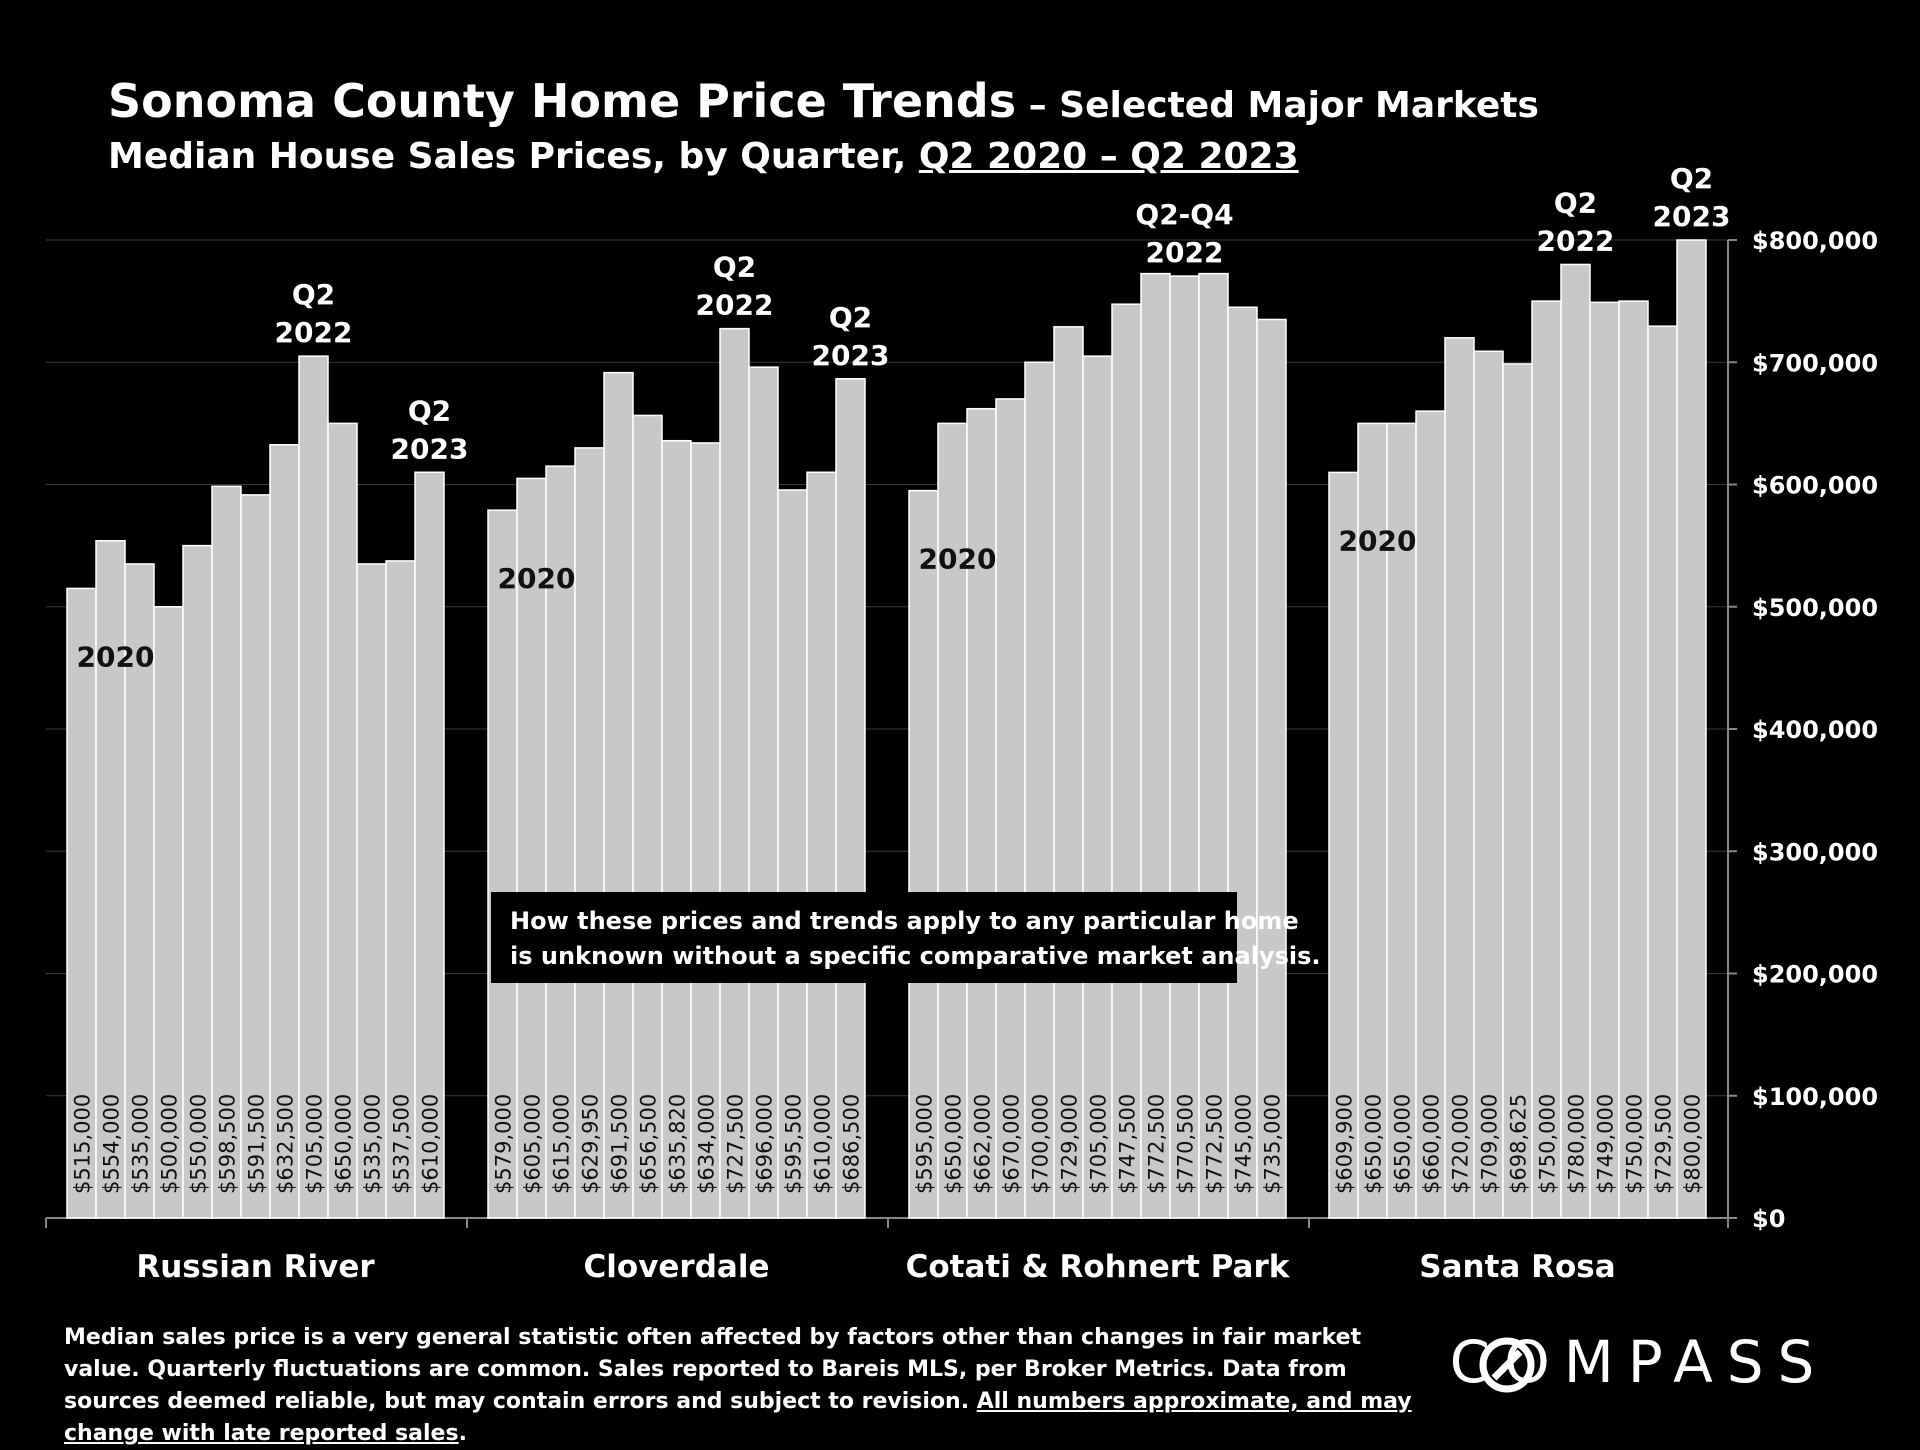  Describe the element at coordinates (1692, 216) in the screenshot. I see `peak-annotation: 2023` at that location.